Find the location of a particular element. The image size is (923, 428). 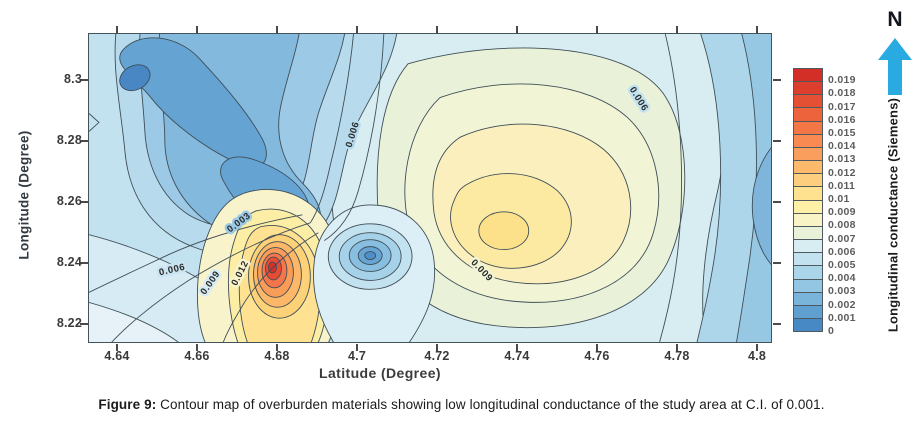

colorbar-tick-label: 0.012 is located at coordinates (842, 172).